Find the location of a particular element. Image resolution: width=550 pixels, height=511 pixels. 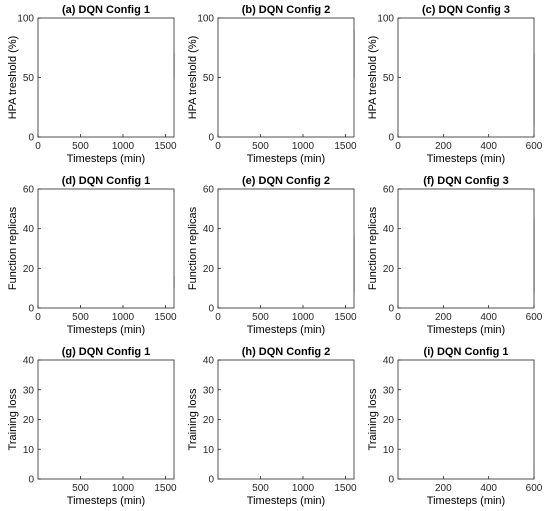

chart-title: (e) DQN Config 2 is located at coordinates (286, 181).